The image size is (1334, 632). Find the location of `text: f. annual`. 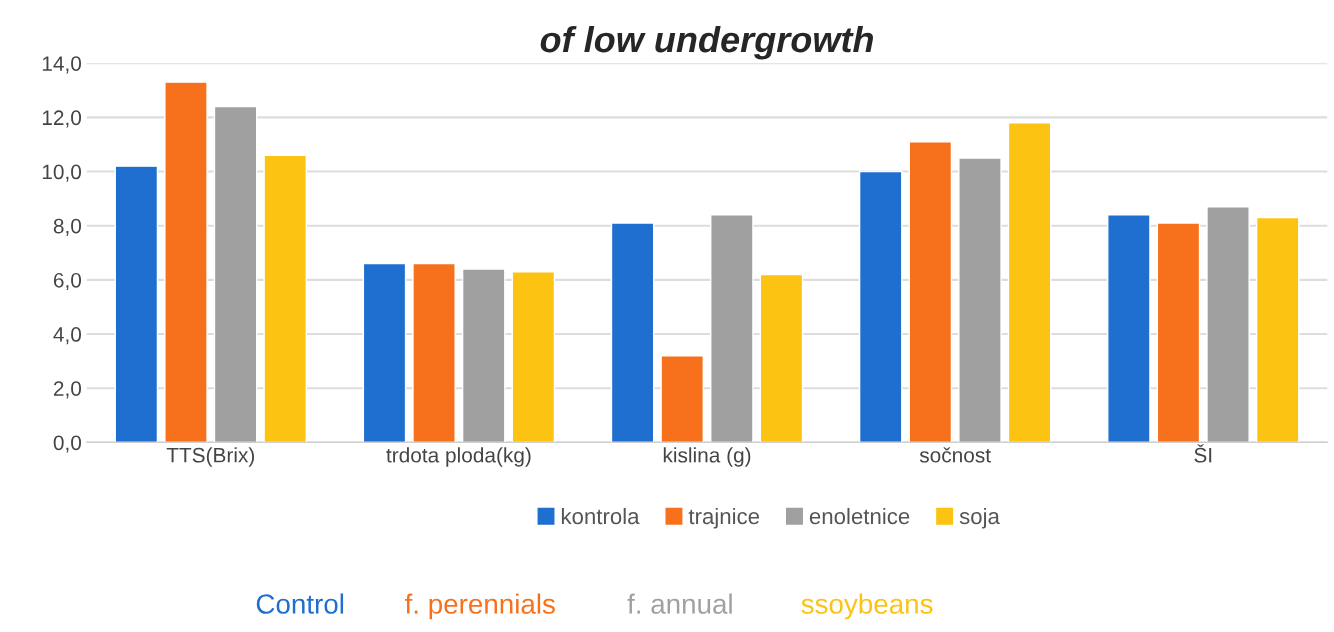

text: f. annual is located at coordinates (679, 603).